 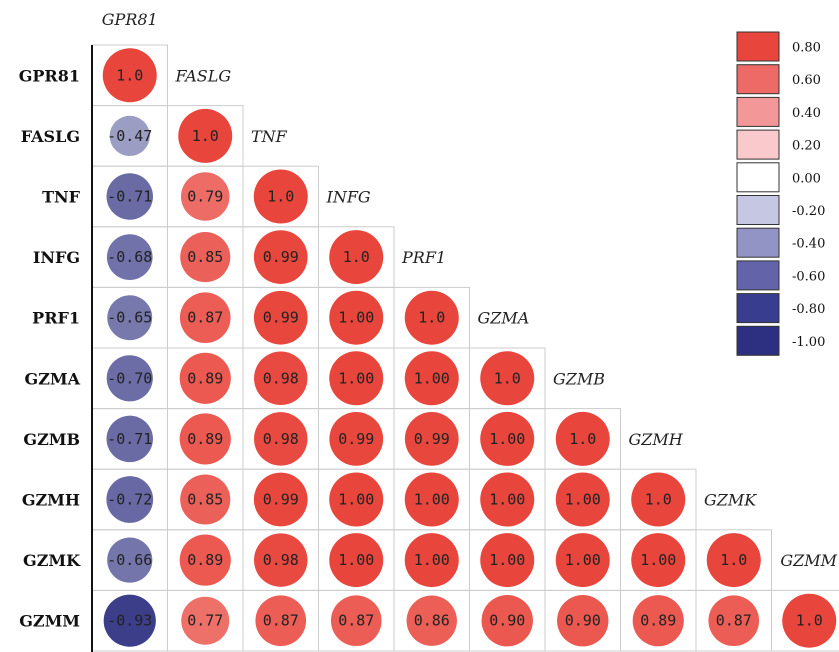 I want to click on correlation-circle-gzmk-faslg, so click(x=205, y=560).